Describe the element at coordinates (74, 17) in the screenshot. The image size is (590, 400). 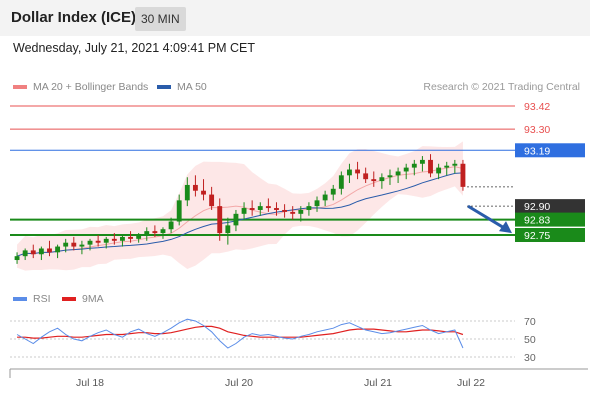
I see `chart-title: Dollar Index (ICE)` at that location.